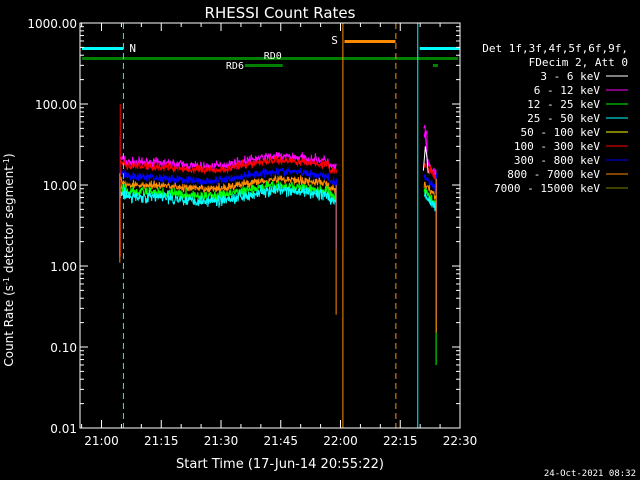 The width and height of the screenshot is (640, 480). I want to click on rd6-bar, so click(263, 65).